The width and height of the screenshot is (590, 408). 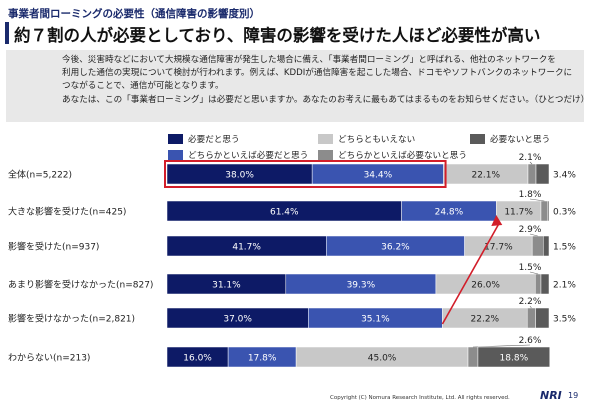 What do you see at coordinates (395, 248) in the screenshot?
I see `value-label-2-1: 36.2%` at bounding box center [395, 248].